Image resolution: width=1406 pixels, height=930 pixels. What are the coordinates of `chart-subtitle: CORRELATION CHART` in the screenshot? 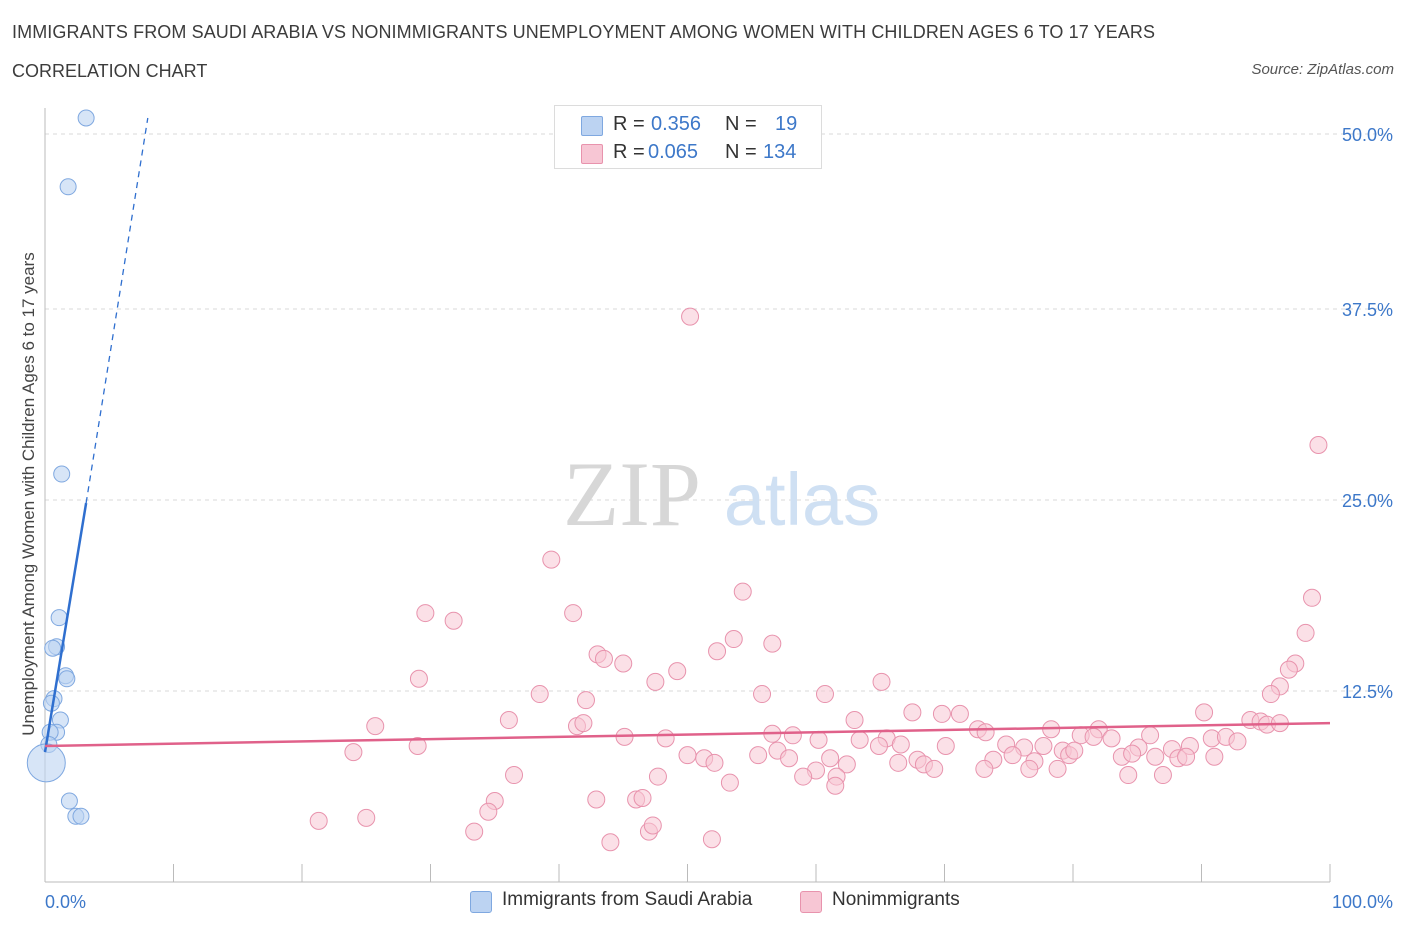 It's located at (110, 71).